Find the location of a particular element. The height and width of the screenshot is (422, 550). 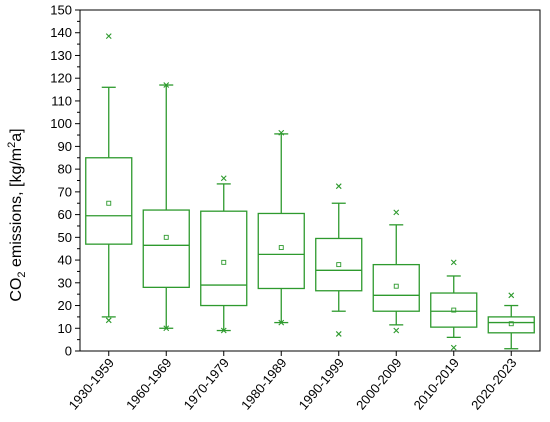

y-tick-label: 0 is located at coordinates (68, 351).